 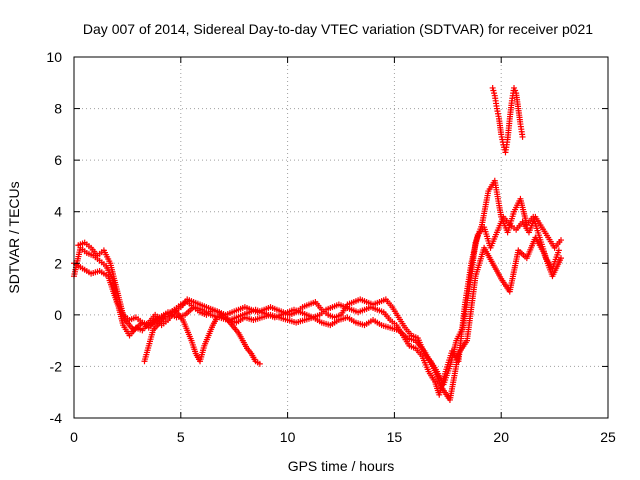 What do you see at coordinates (343, 437) in the screenshot?
I see `x-tick-labels: 0 5 10 15 20 25` at bounding box center [343, 437].